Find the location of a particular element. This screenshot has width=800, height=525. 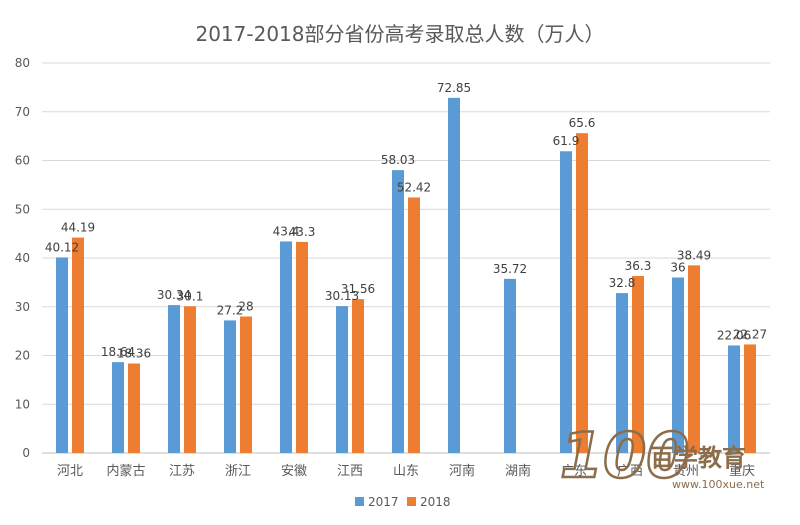

data-label-2018-1: 18.36 is located at coordinates (134, 353).